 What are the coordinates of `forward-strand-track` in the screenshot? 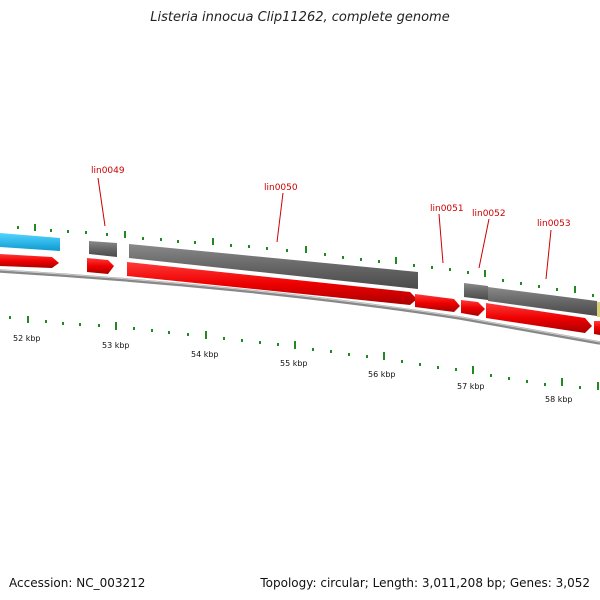 It's located at (300, 294).